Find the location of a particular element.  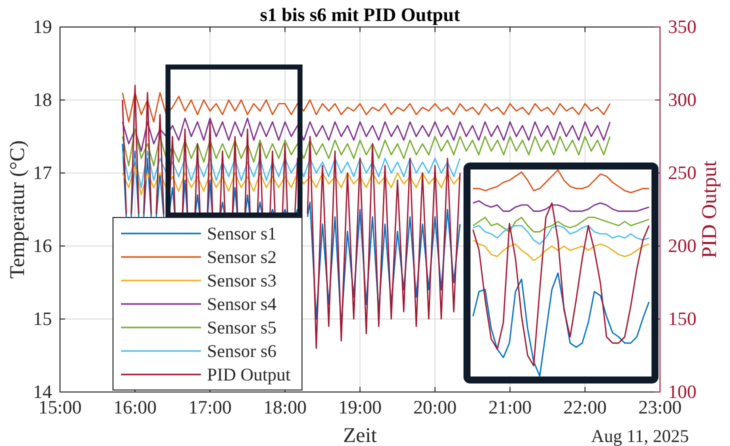

y-tick-label: 19 is located at coordinates (42, 27).